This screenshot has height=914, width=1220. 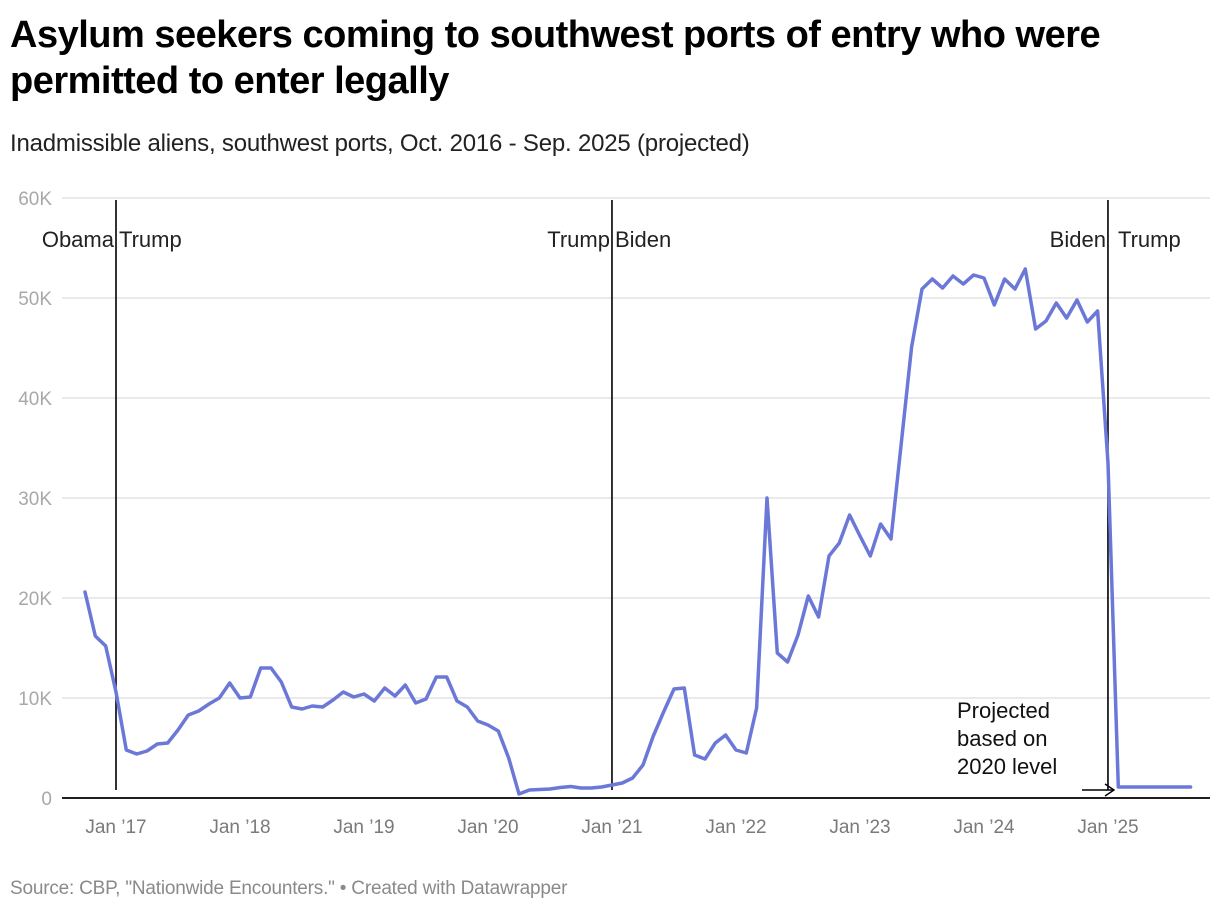 What do you see at coordinates (1002, 738) in the screenshot?
I see `projection-note-line: based on` at bounding box center [1002, 738].